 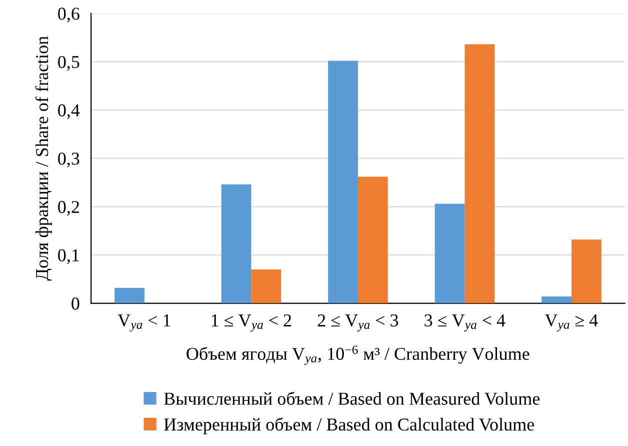 What do you see at coordinates (76, 304) in the screenshot?
I see `y-tick-label: 0` at bounding box center [76, 304].